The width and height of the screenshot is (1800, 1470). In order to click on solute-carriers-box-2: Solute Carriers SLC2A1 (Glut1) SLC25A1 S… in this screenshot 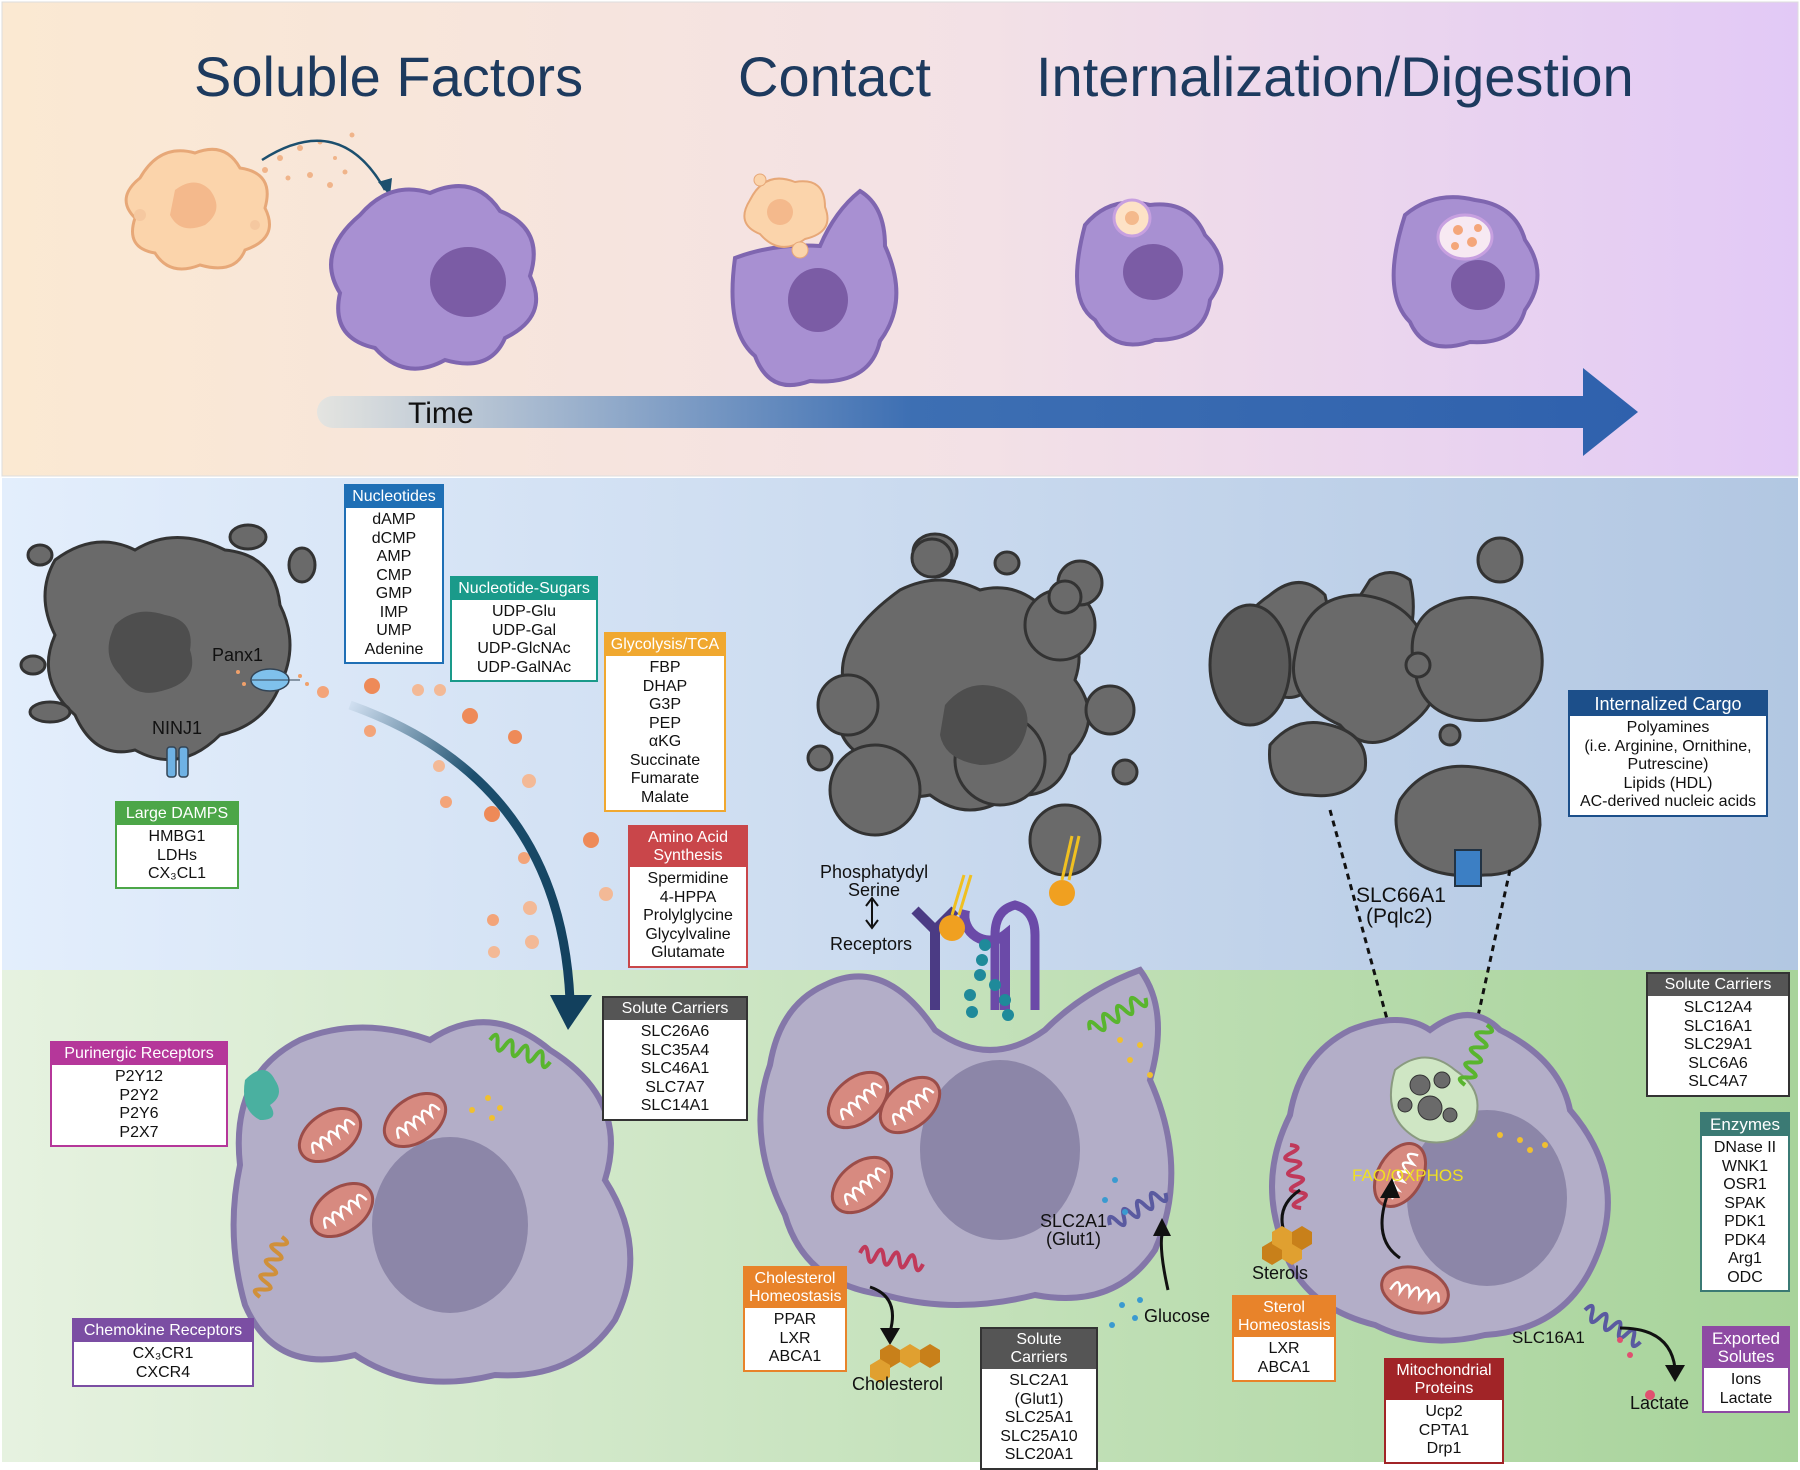, I will do `click(1039, 1398)`.